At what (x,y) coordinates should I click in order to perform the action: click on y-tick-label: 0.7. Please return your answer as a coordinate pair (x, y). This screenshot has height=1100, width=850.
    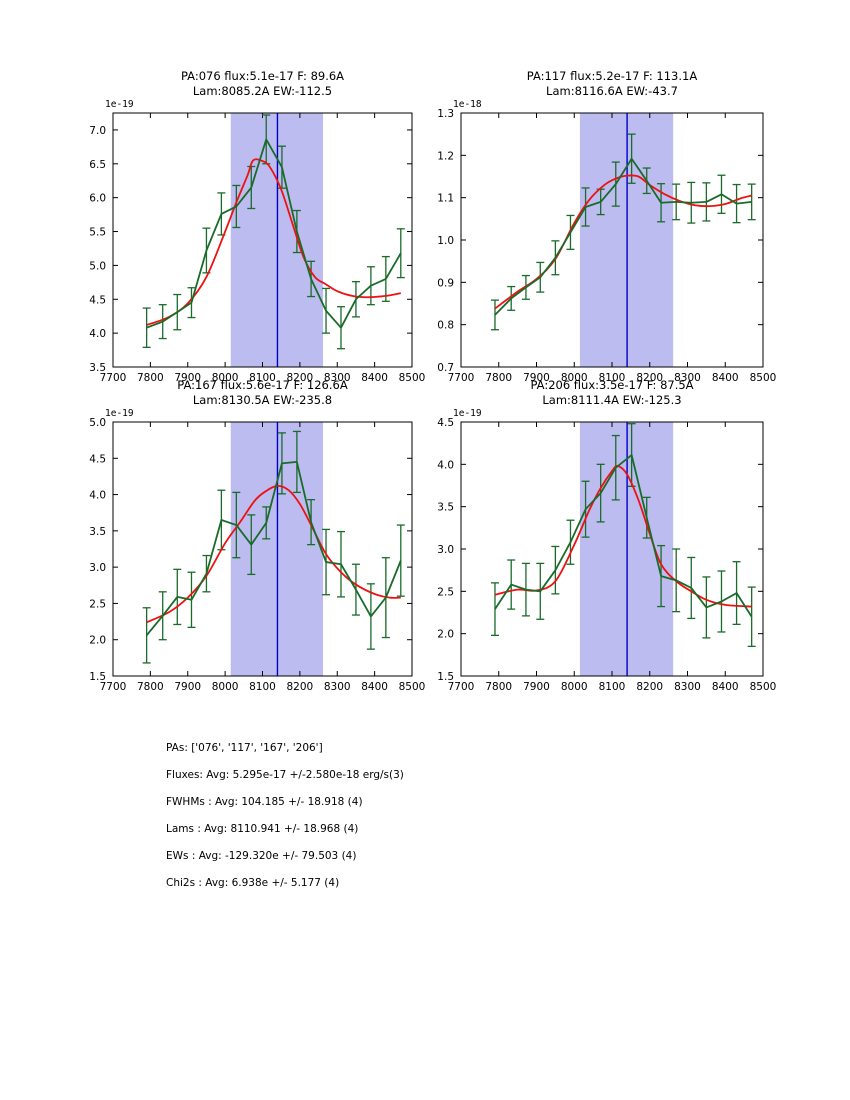
    Looking at the image, I should click on (445, 368).